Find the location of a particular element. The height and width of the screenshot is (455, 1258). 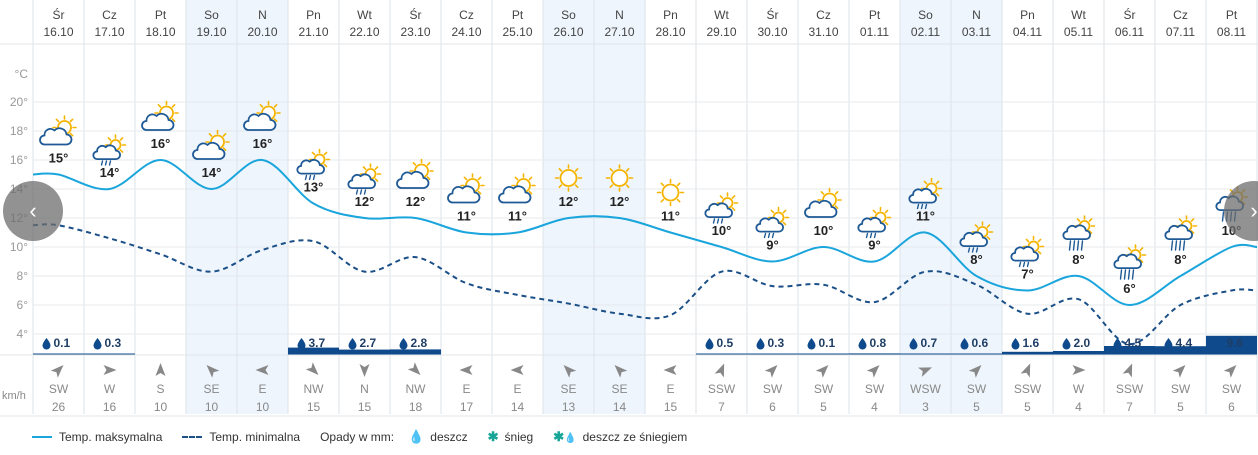

day-date-label: 22.10 is located at coordinates (364, 32).